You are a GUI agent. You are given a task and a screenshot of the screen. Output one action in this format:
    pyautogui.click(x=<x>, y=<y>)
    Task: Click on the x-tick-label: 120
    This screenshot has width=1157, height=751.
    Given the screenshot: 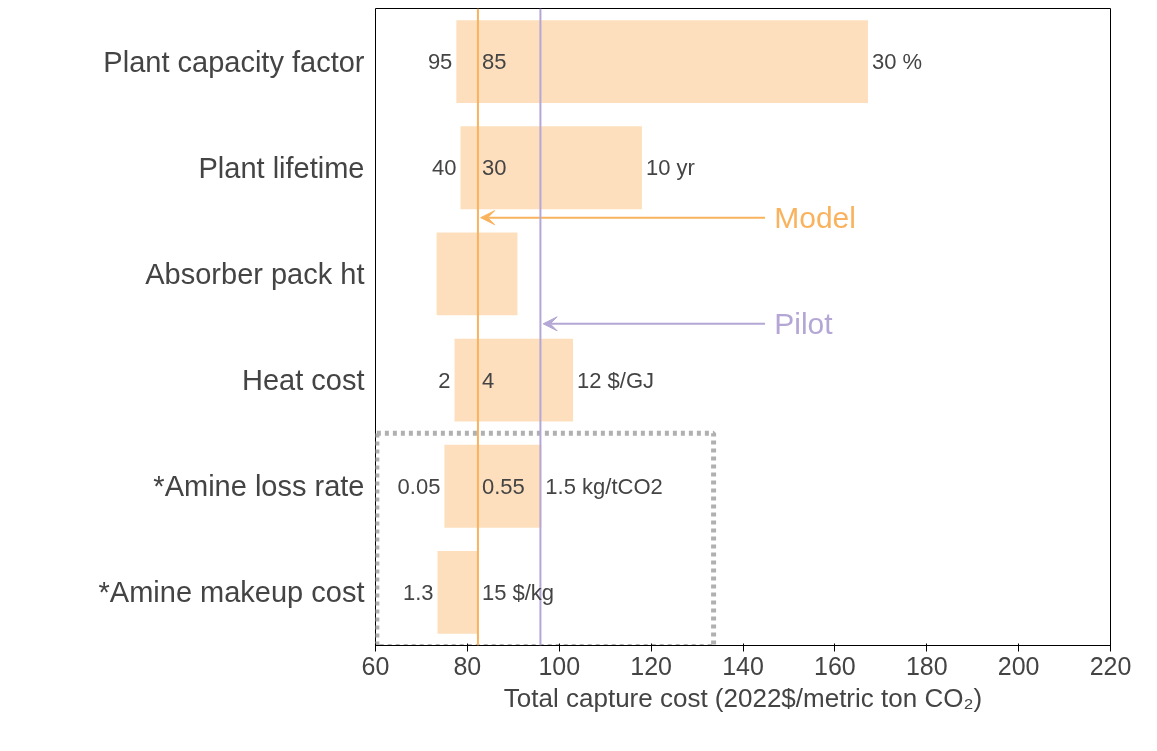 What is the action you would take?
    pyautogui.click(x=651, y=665)
    